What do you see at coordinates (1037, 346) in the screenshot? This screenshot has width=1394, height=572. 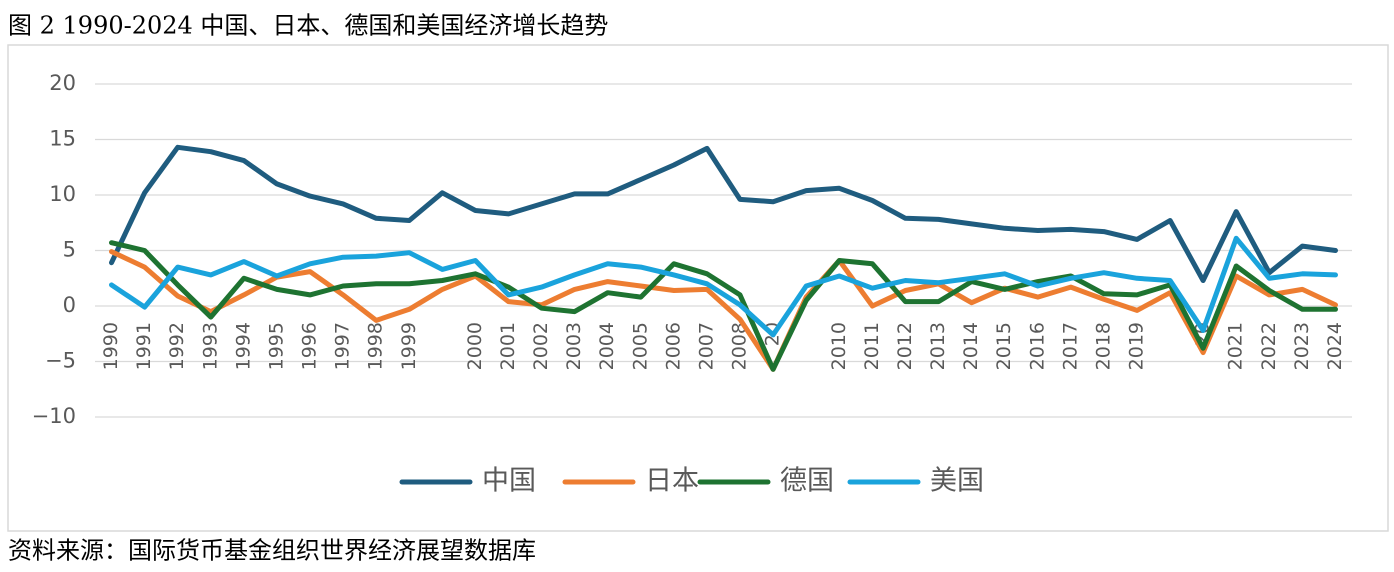 I see `x-tick-label: 2016` at bounding box center [1037, 346].